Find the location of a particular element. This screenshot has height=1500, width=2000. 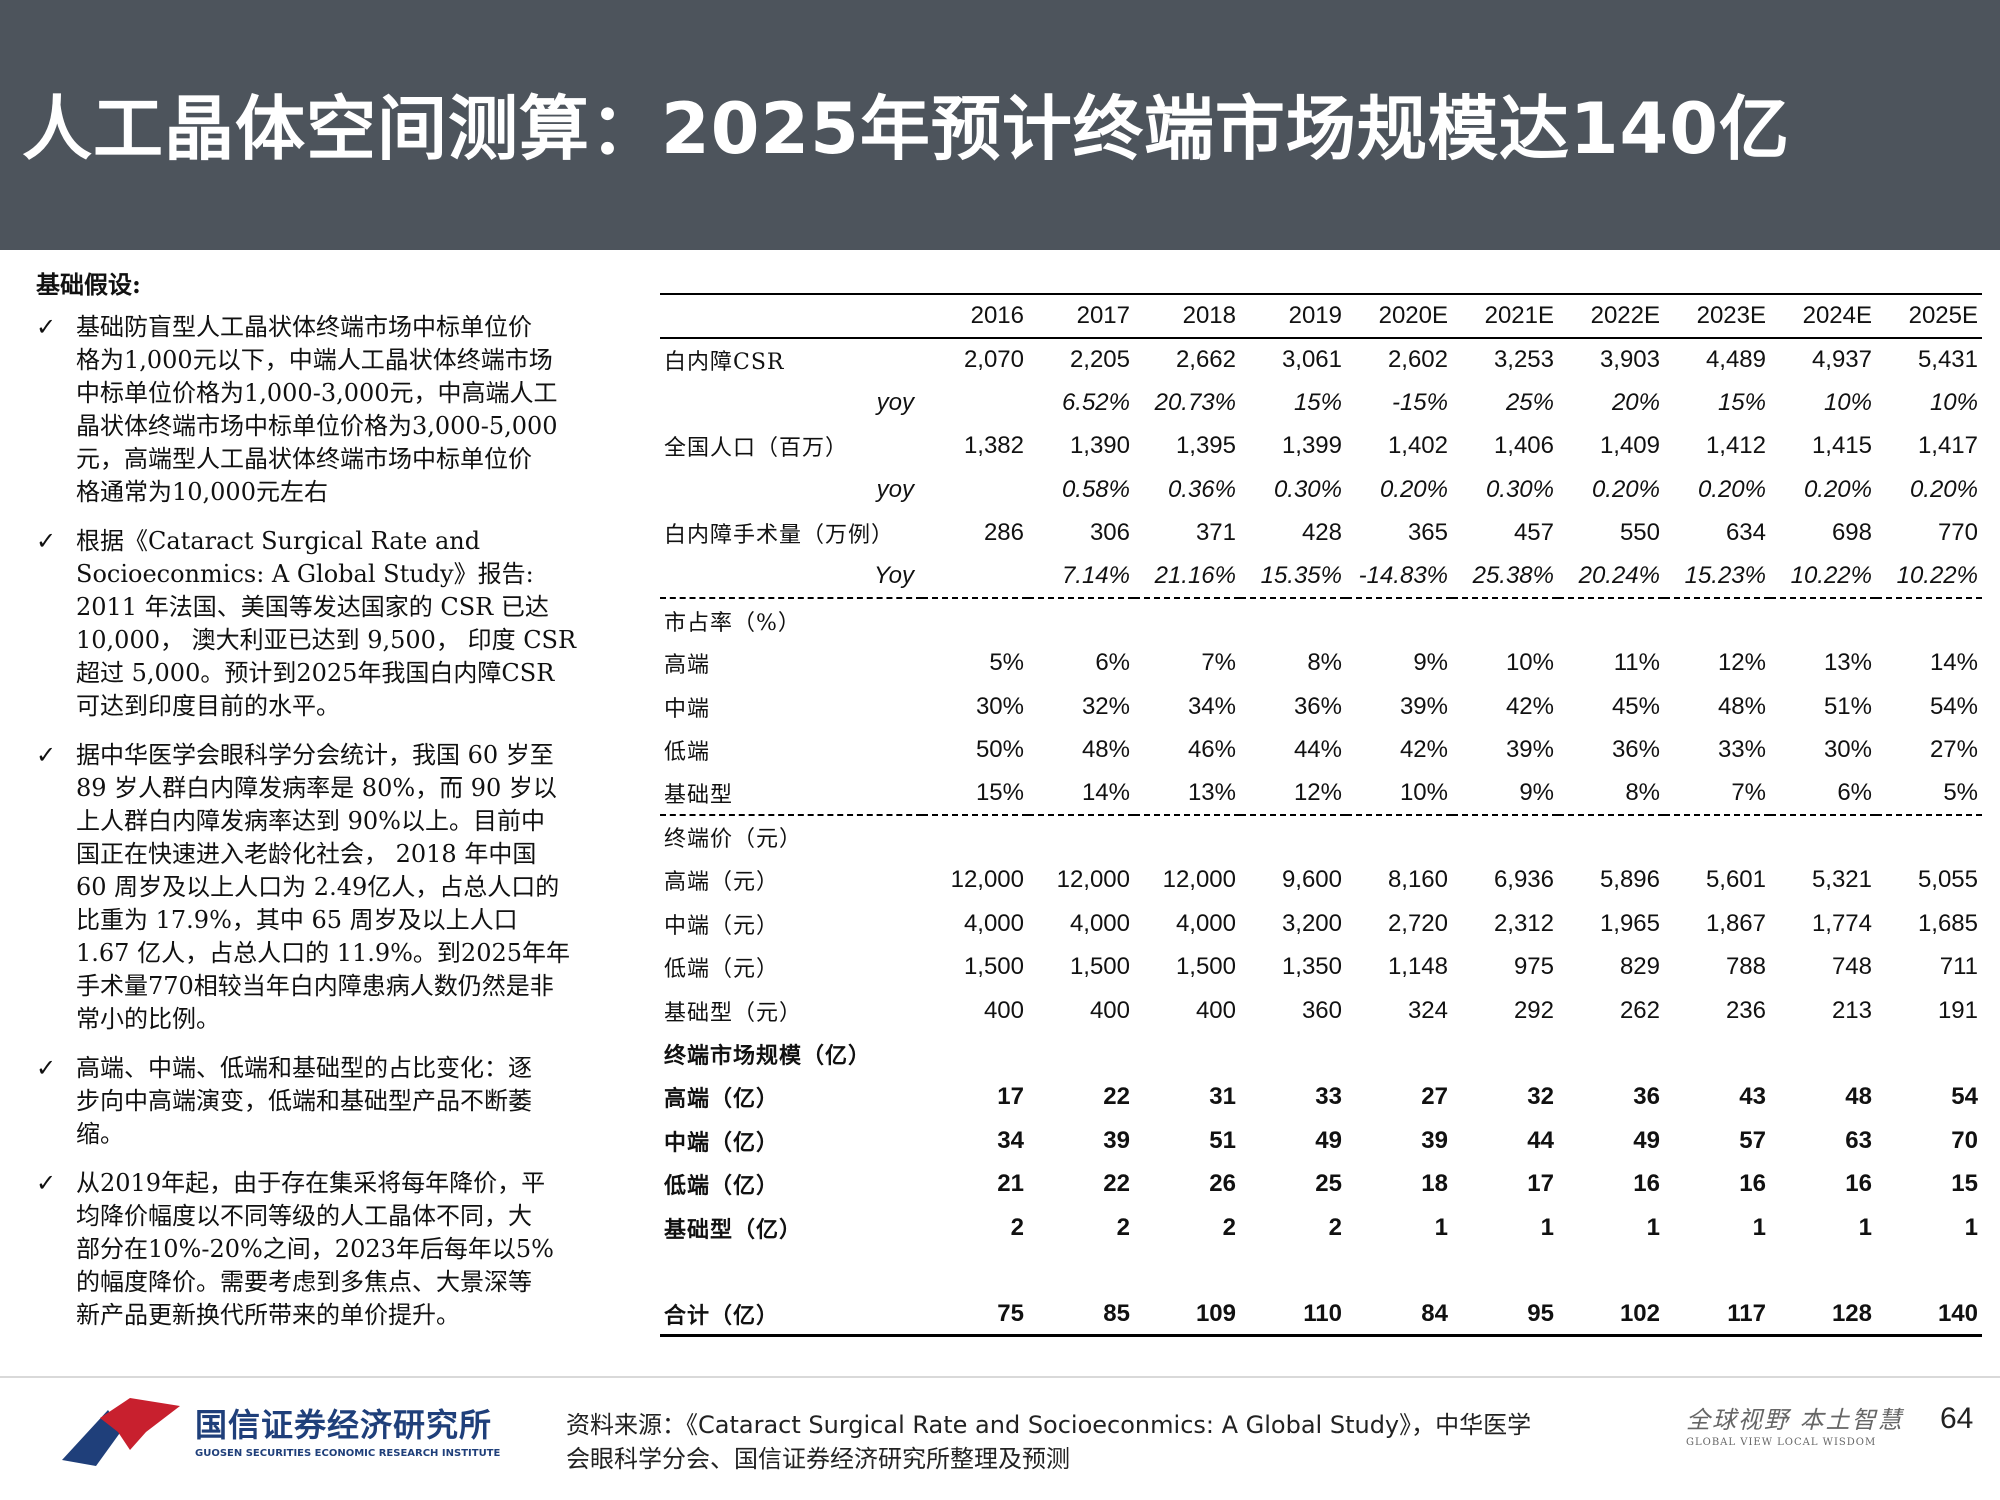

table-cell: 1,417 is located at coordinates (1947, 446).